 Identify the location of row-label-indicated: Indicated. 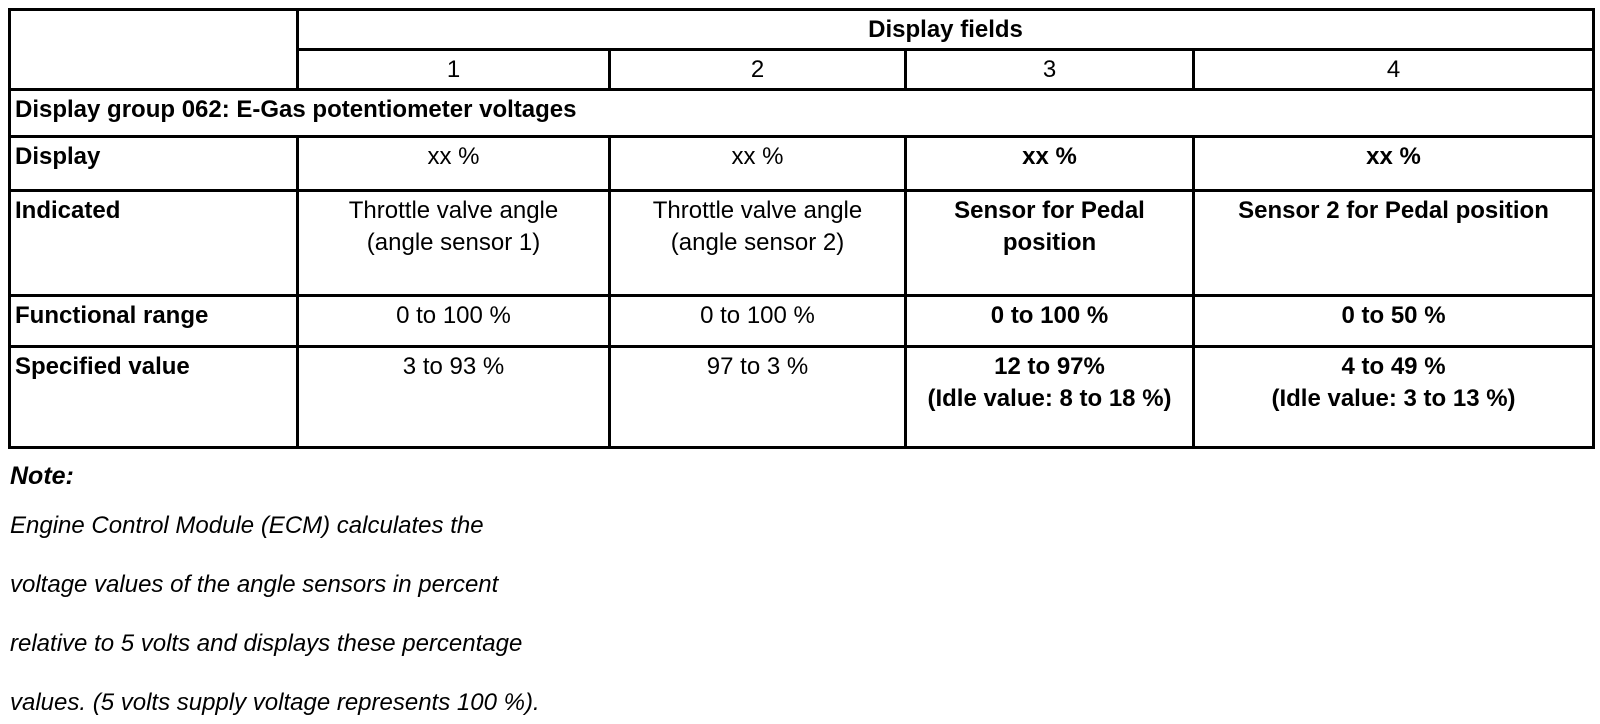
(153, 243).